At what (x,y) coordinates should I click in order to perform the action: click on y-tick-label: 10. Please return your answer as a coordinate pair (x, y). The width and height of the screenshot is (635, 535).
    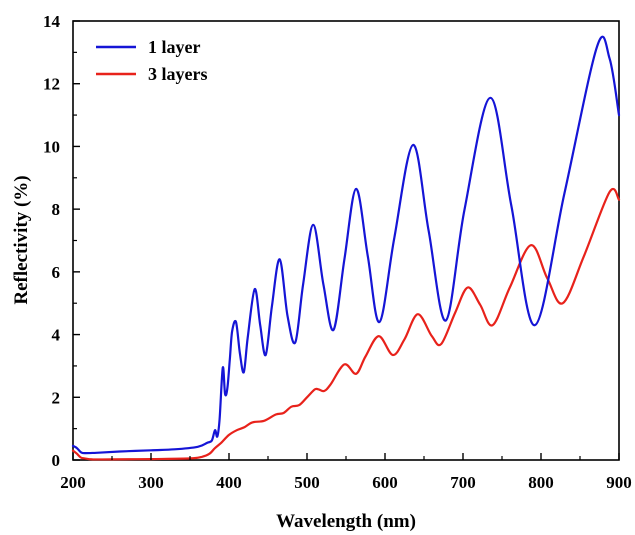
    Looking at the image, I should click on (51, 146).